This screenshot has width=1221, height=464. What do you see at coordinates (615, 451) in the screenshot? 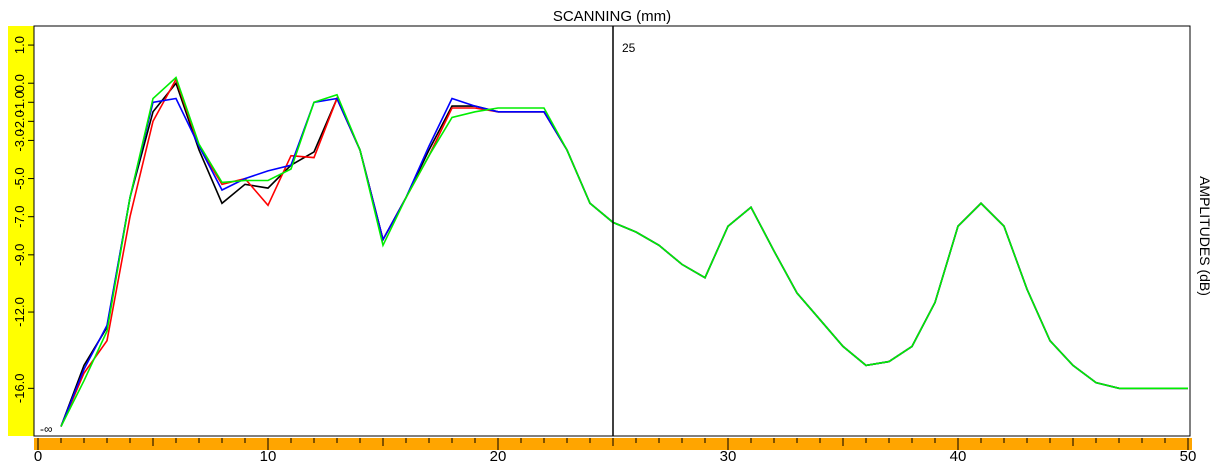
I see `x-axis-ticks: 0 10 20 30 40 50` at bounding box center [615, 451].